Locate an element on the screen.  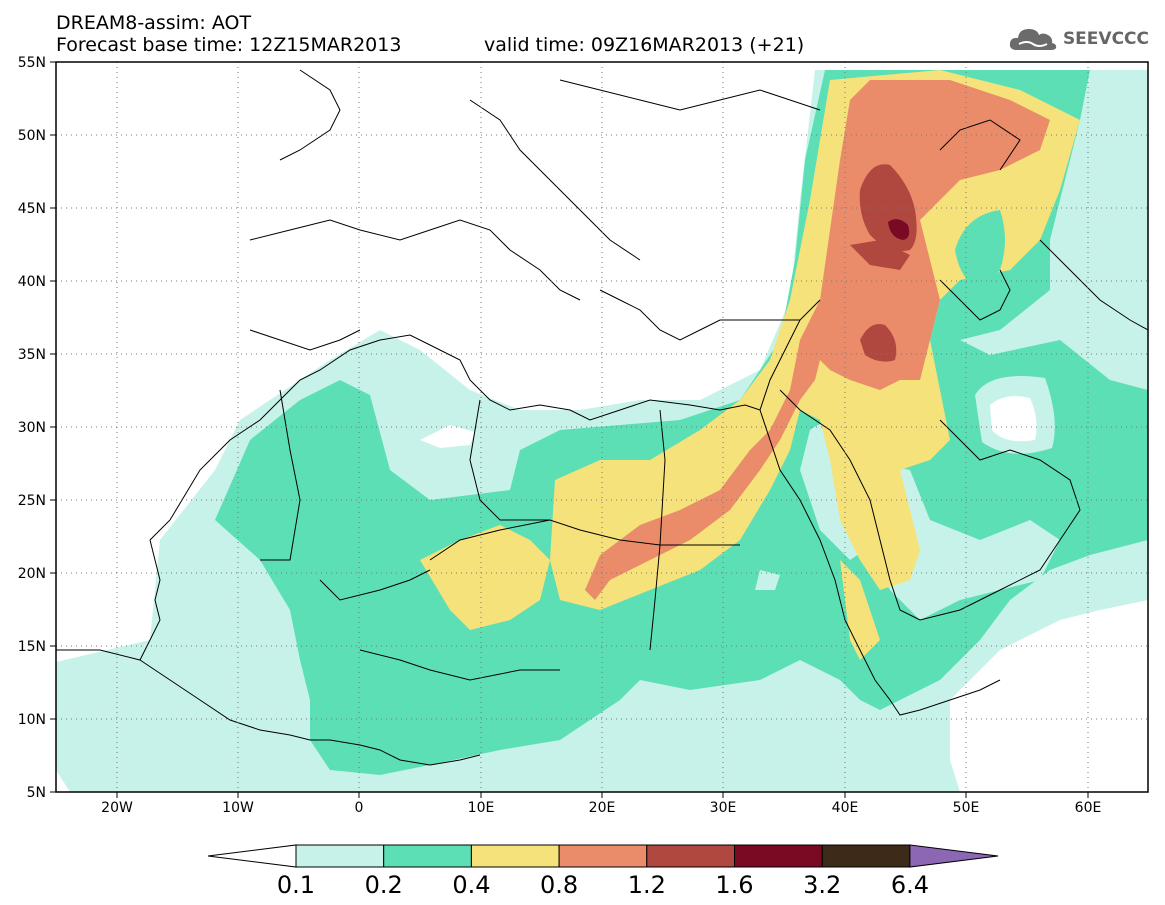
colorbar-label: 0.8 is located at coordinates (559, 885).